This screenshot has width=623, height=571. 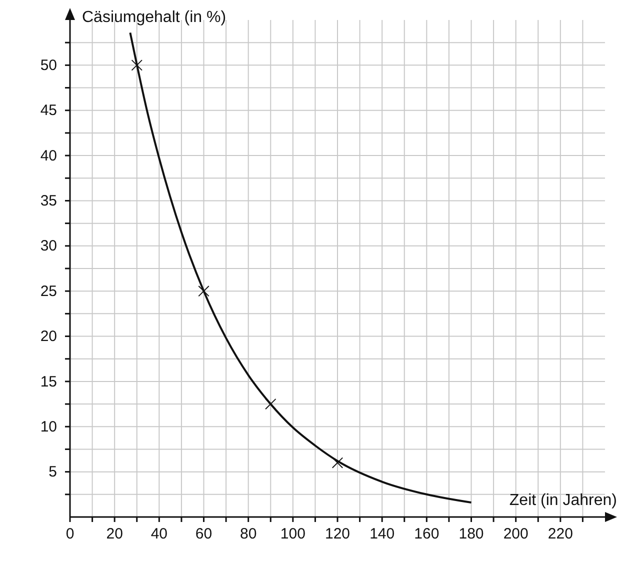 What do you see at coordinates (203, 534) in the screenshot?
I see `x-tick-label: 60` at bounding box center [203, 534].